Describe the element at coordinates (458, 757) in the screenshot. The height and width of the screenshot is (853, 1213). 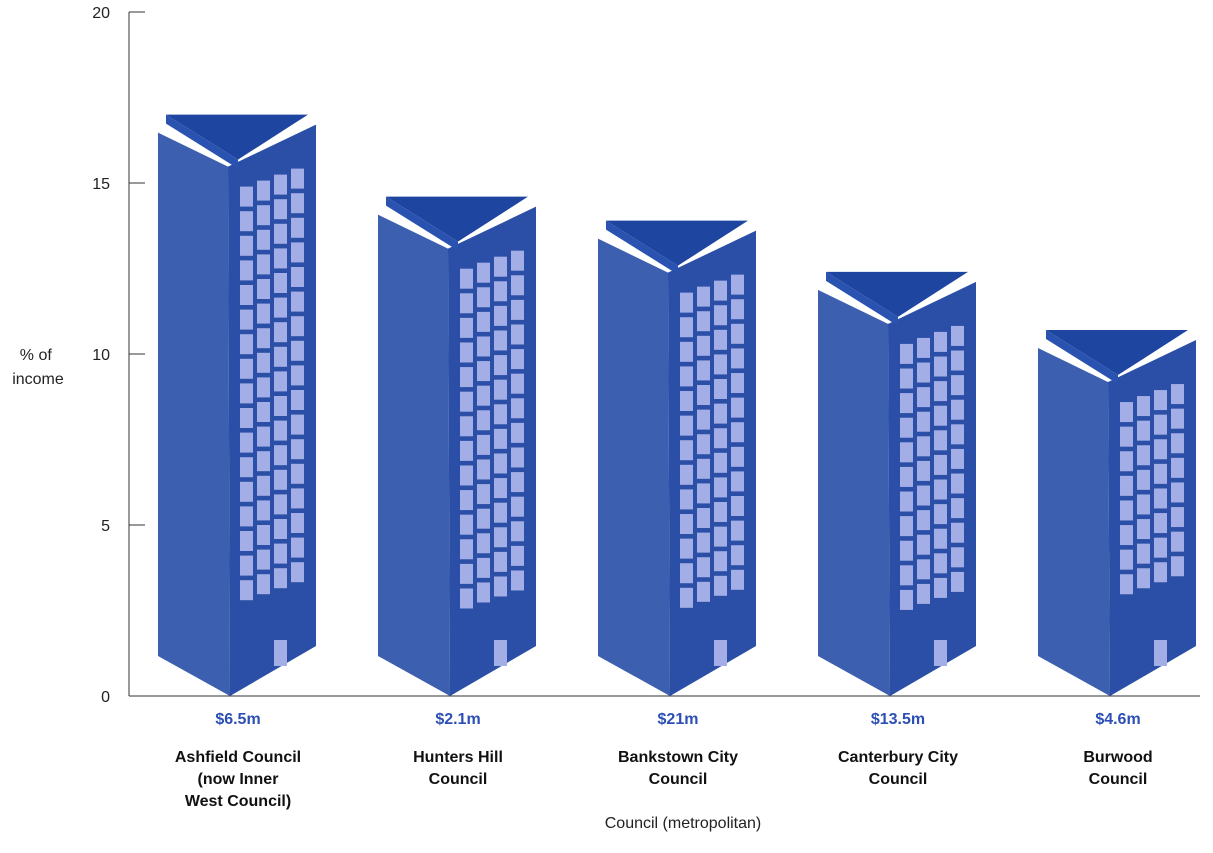
I see `category-label-line: Hunters Hill` at that location.